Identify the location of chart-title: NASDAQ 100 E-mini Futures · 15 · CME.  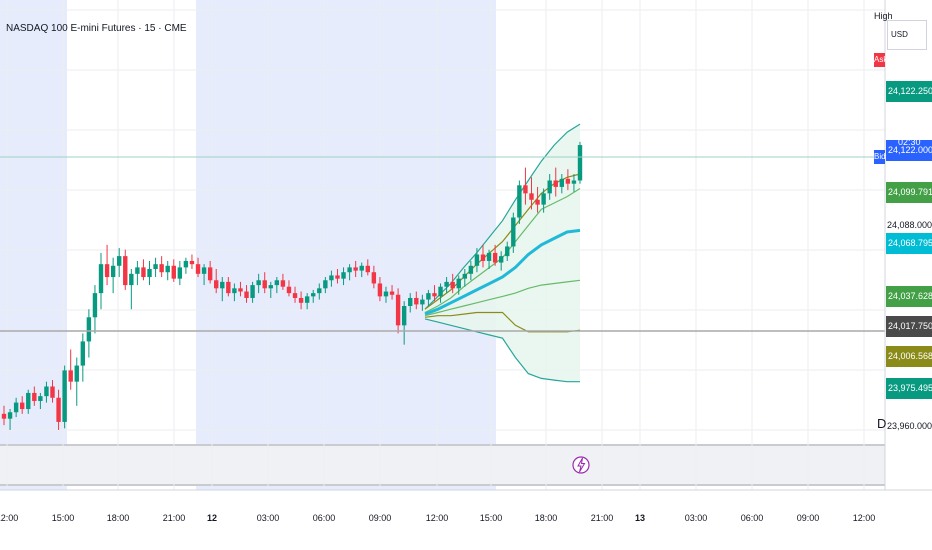
(96, 28).